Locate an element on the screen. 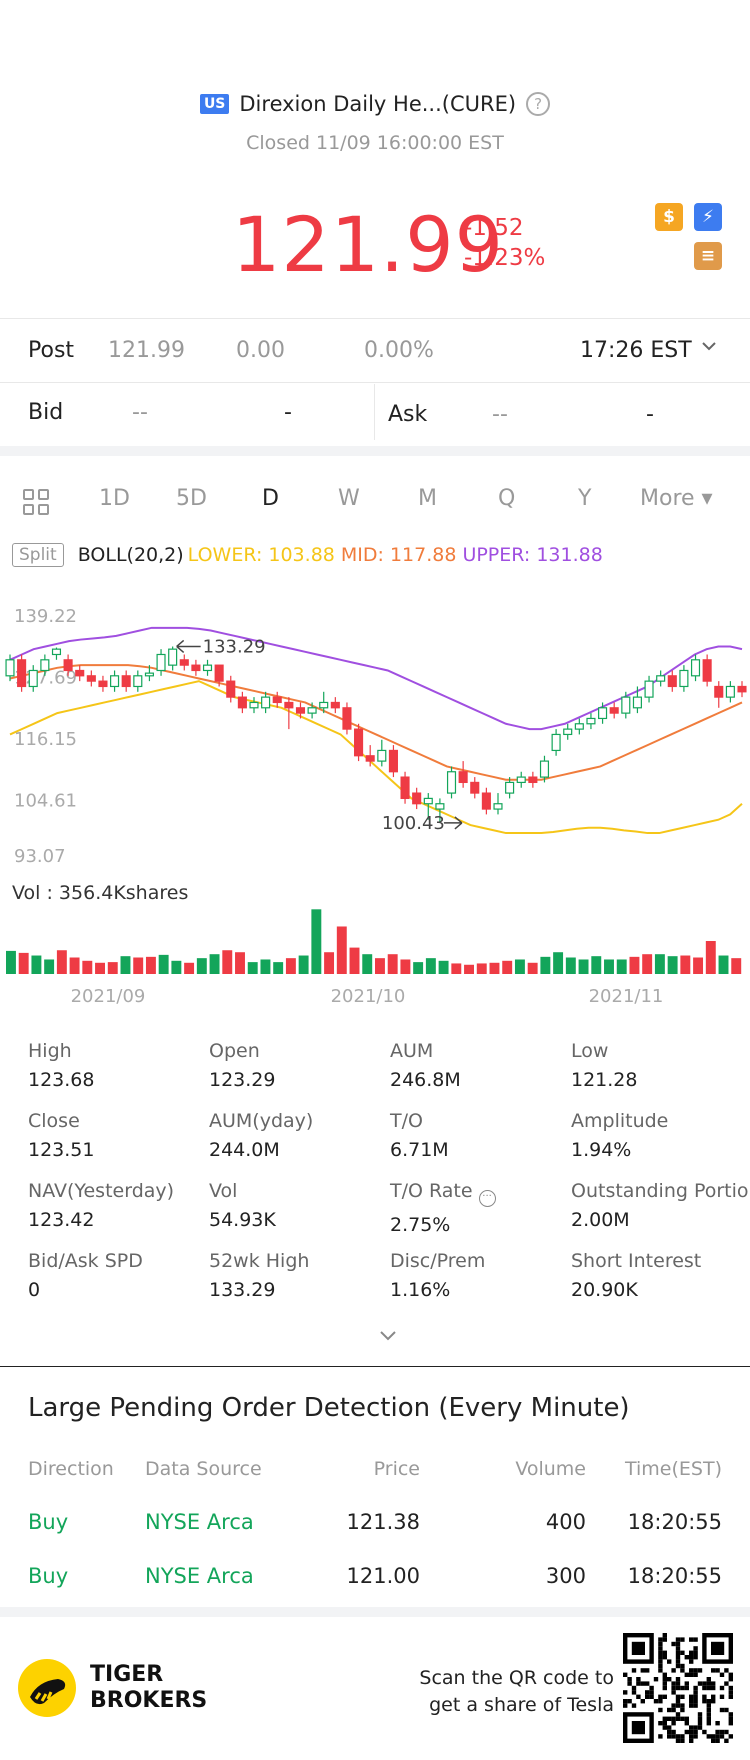  stat-item: T/O Rate ··· 2.75% is located at coordinates (443, 1208).